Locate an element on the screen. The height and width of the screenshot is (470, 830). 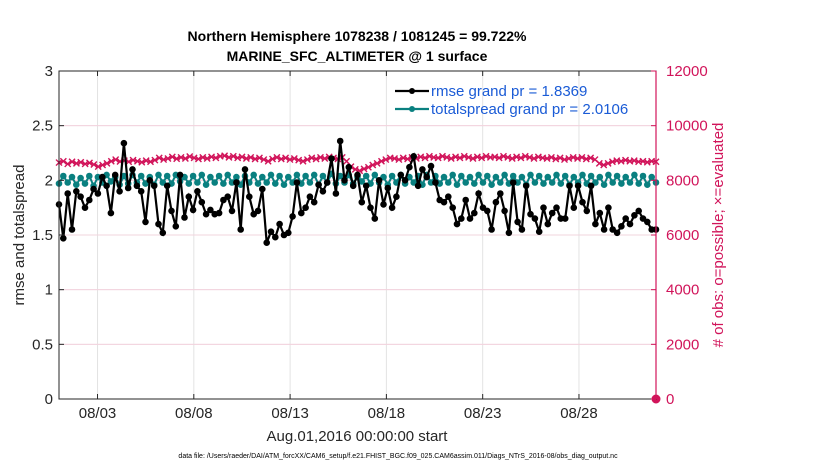
x-tick-label: 08/18 is located at coordinates (387, 413).